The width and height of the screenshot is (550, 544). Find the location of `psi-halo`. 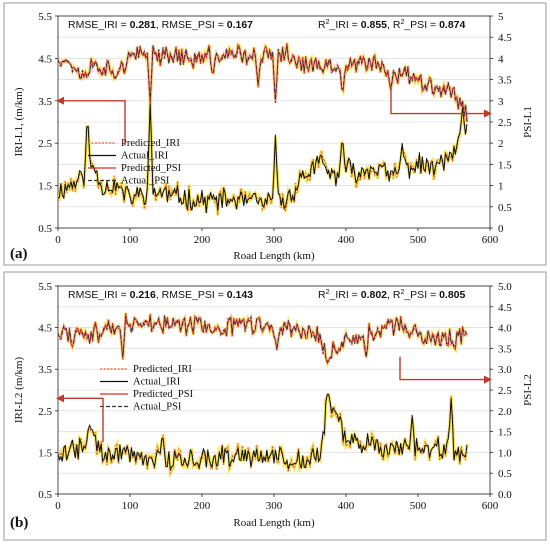

psi-halo is located at coordinates (263, 82).